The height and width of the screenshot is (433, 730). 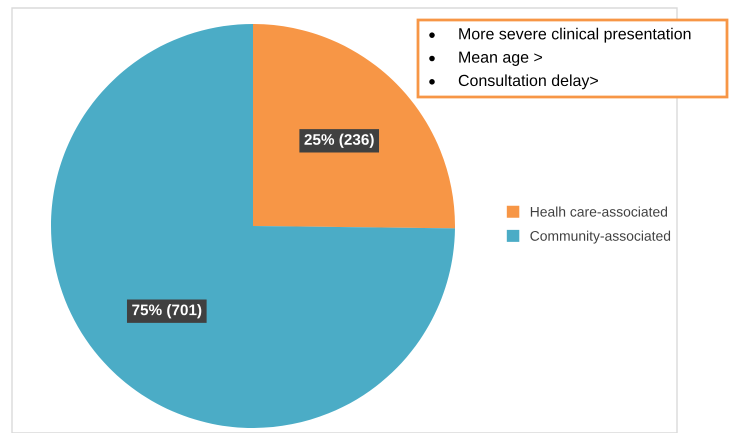 What do you see at coordinates (354, 126) in the screenshot?
I see `pie-slice` at bounding box center [354, 126].